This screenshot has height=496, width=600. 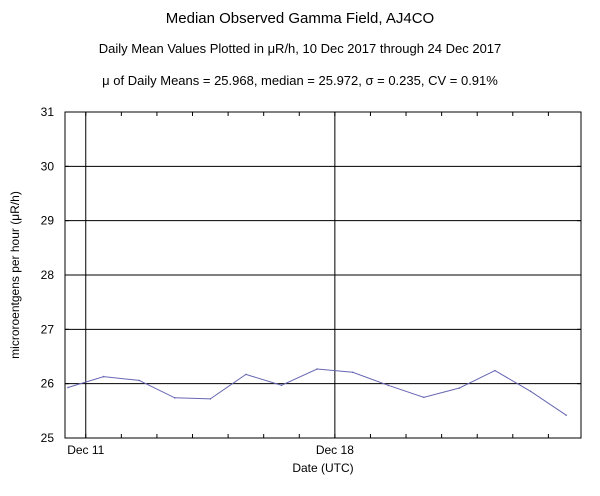 What do you see at coordinates (300, 18) in the screenshot?
I see `chart-title: Median Observed Gamma Field, AJ4CO` at bounding box center [300, 18].